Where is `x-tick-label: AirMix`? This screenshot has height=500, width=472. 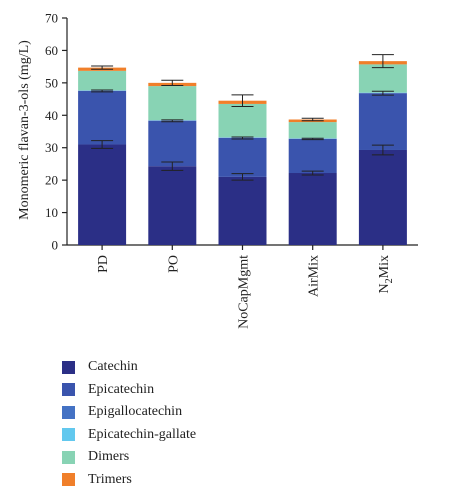
x-tick-label: AirMix is located at coordinates (314, 276).